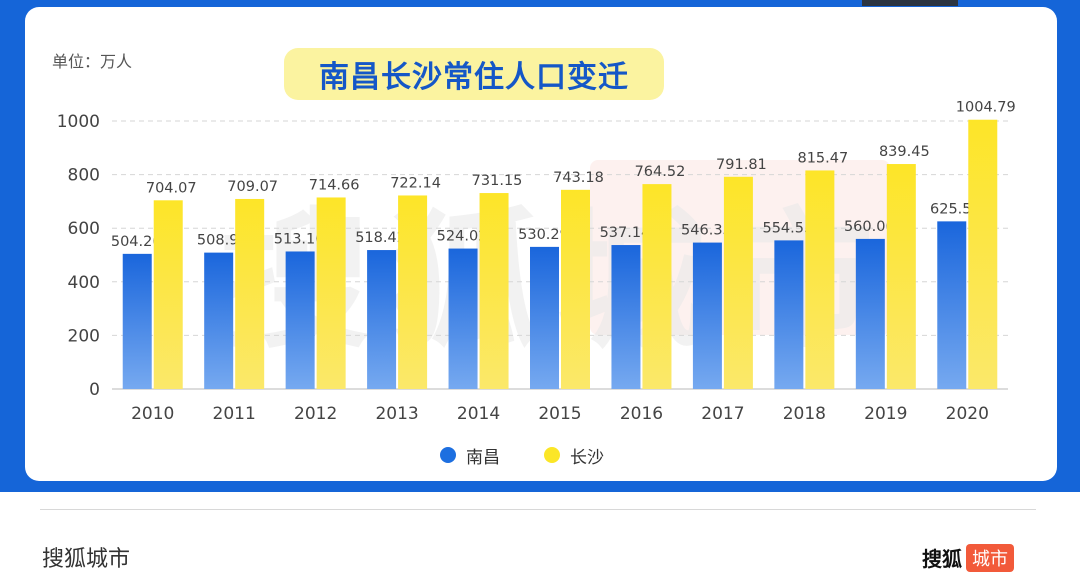  I want to click on data-label: 560.06, so click(869, 227).